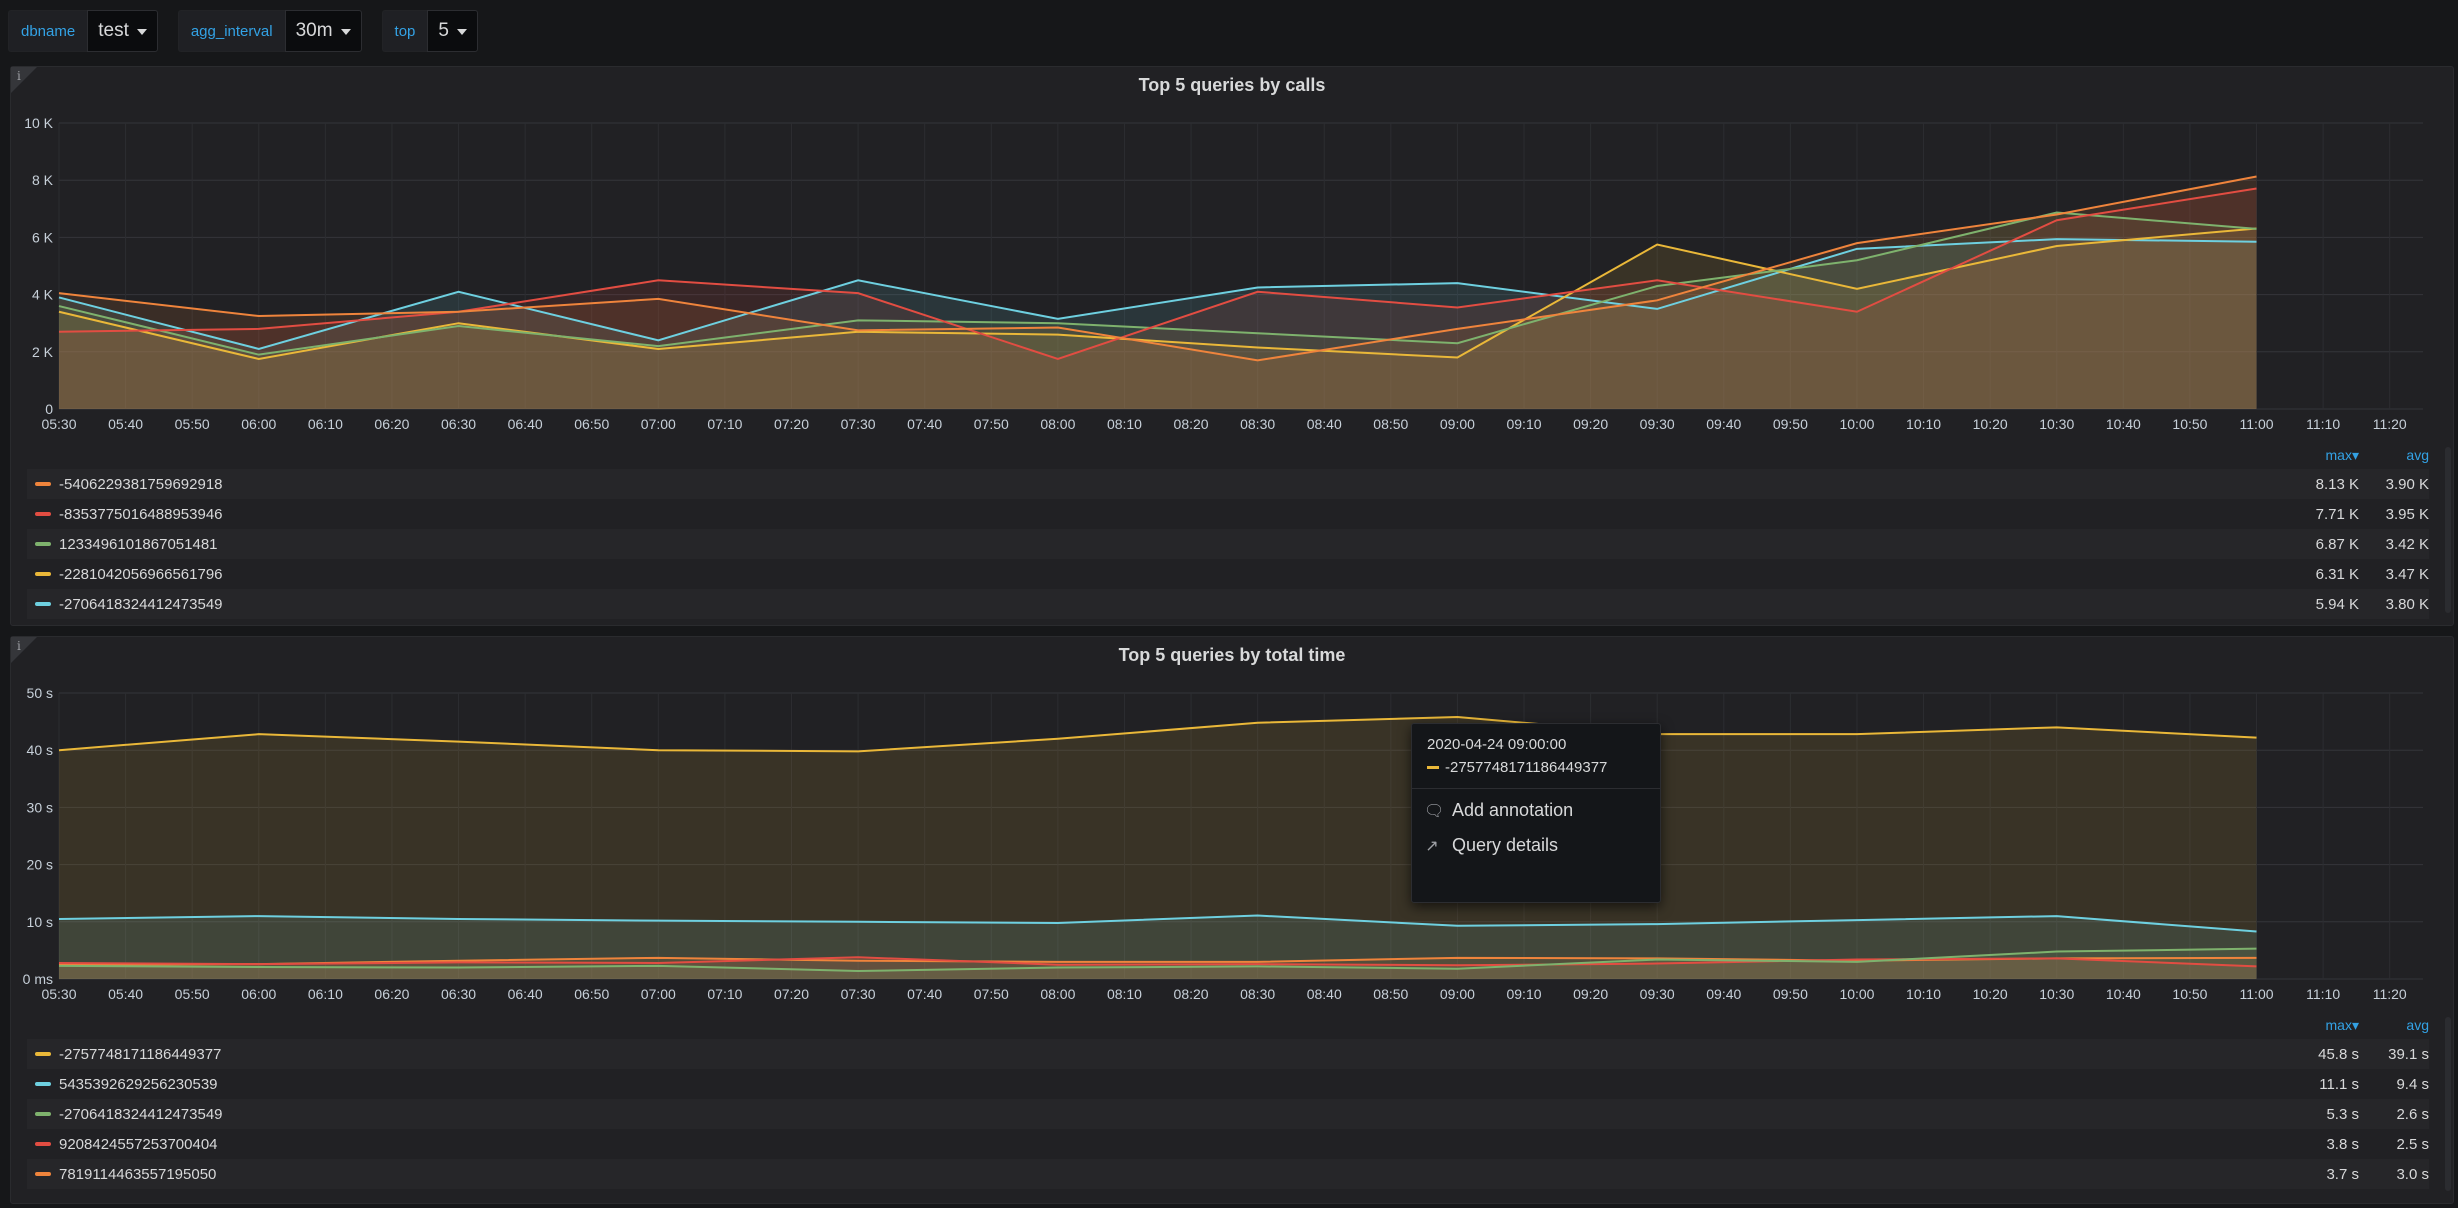 Image resolution: width=2458 pixels, height=1208 pixels. Describe the element at coordinates (1228, 604) in the screenshot. I see `legend-item: -2706418324412473549 5.94 K 3.80 K` at that location.